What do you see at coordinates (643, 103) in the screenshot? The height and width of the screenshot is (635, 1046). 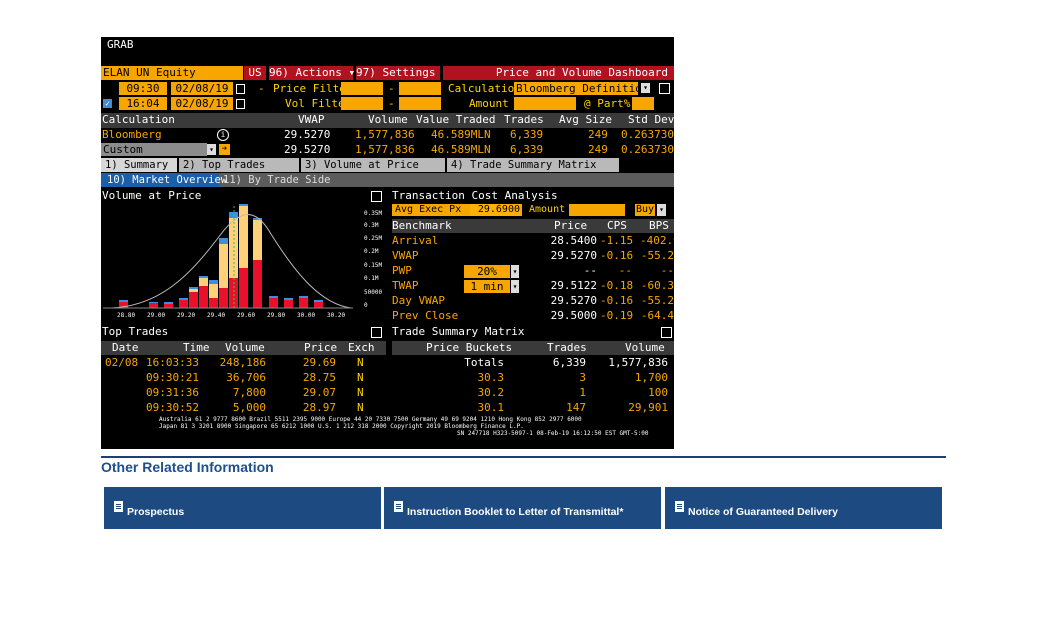 I see `part-field` at bounding box center [643, 103].